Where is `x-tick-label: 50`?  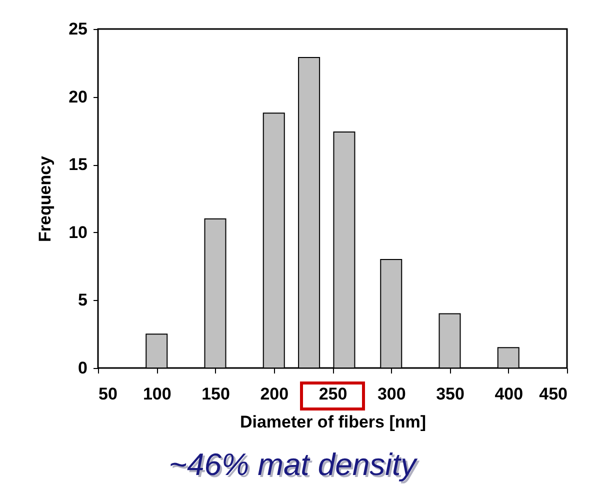
x-tick-label: 50 is located at coordinates (108, 394).